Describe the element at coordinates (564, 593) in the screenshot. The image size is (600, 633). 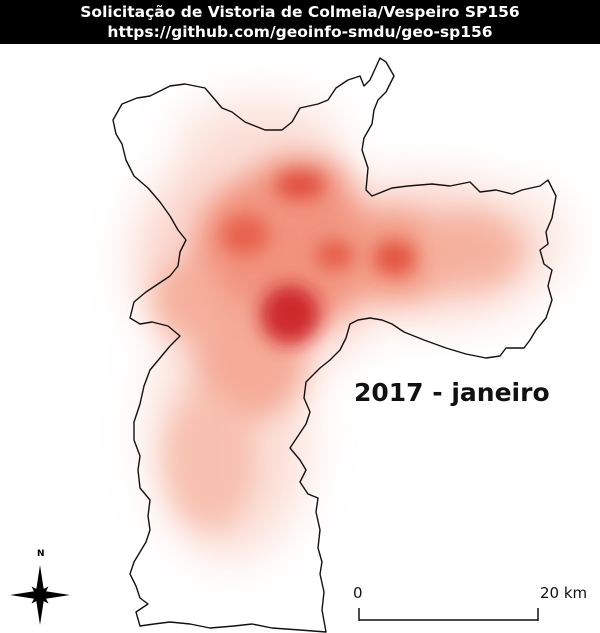
I see `scale-end-label: 20 km` at that location.